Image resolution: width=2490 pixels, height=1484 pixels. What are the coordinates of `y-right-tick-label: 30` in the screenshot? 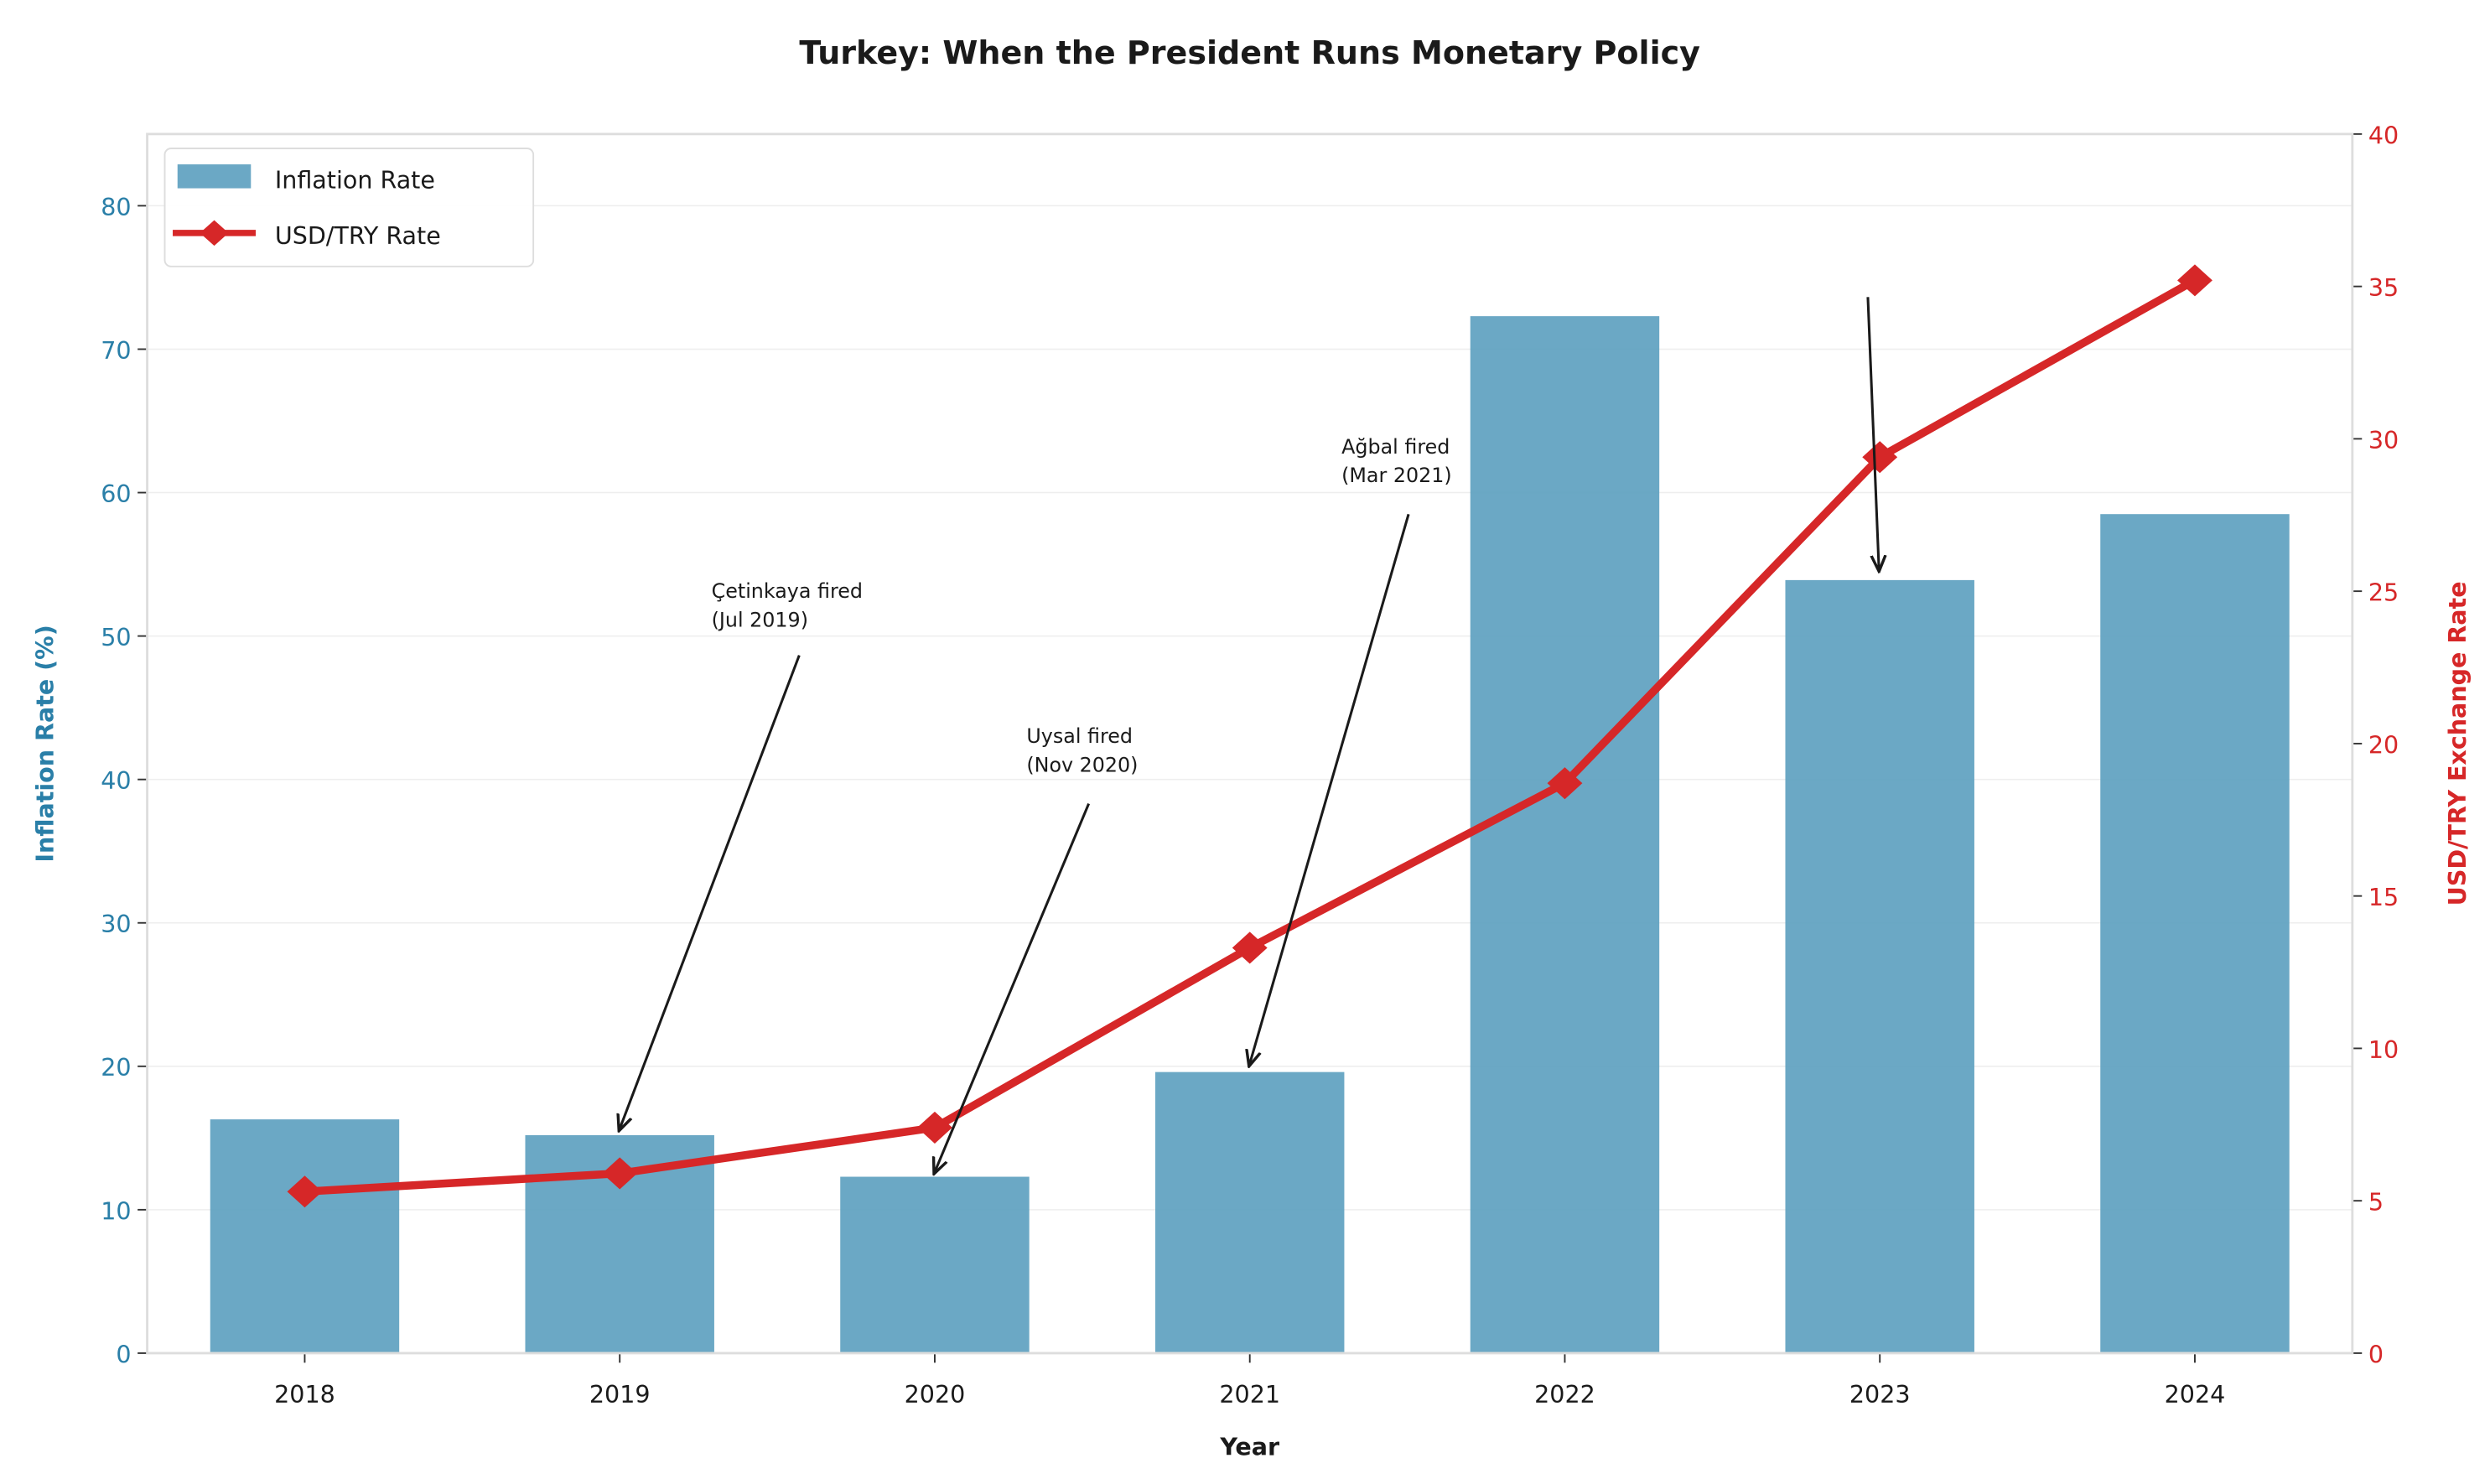 It's located at (2383, 440).